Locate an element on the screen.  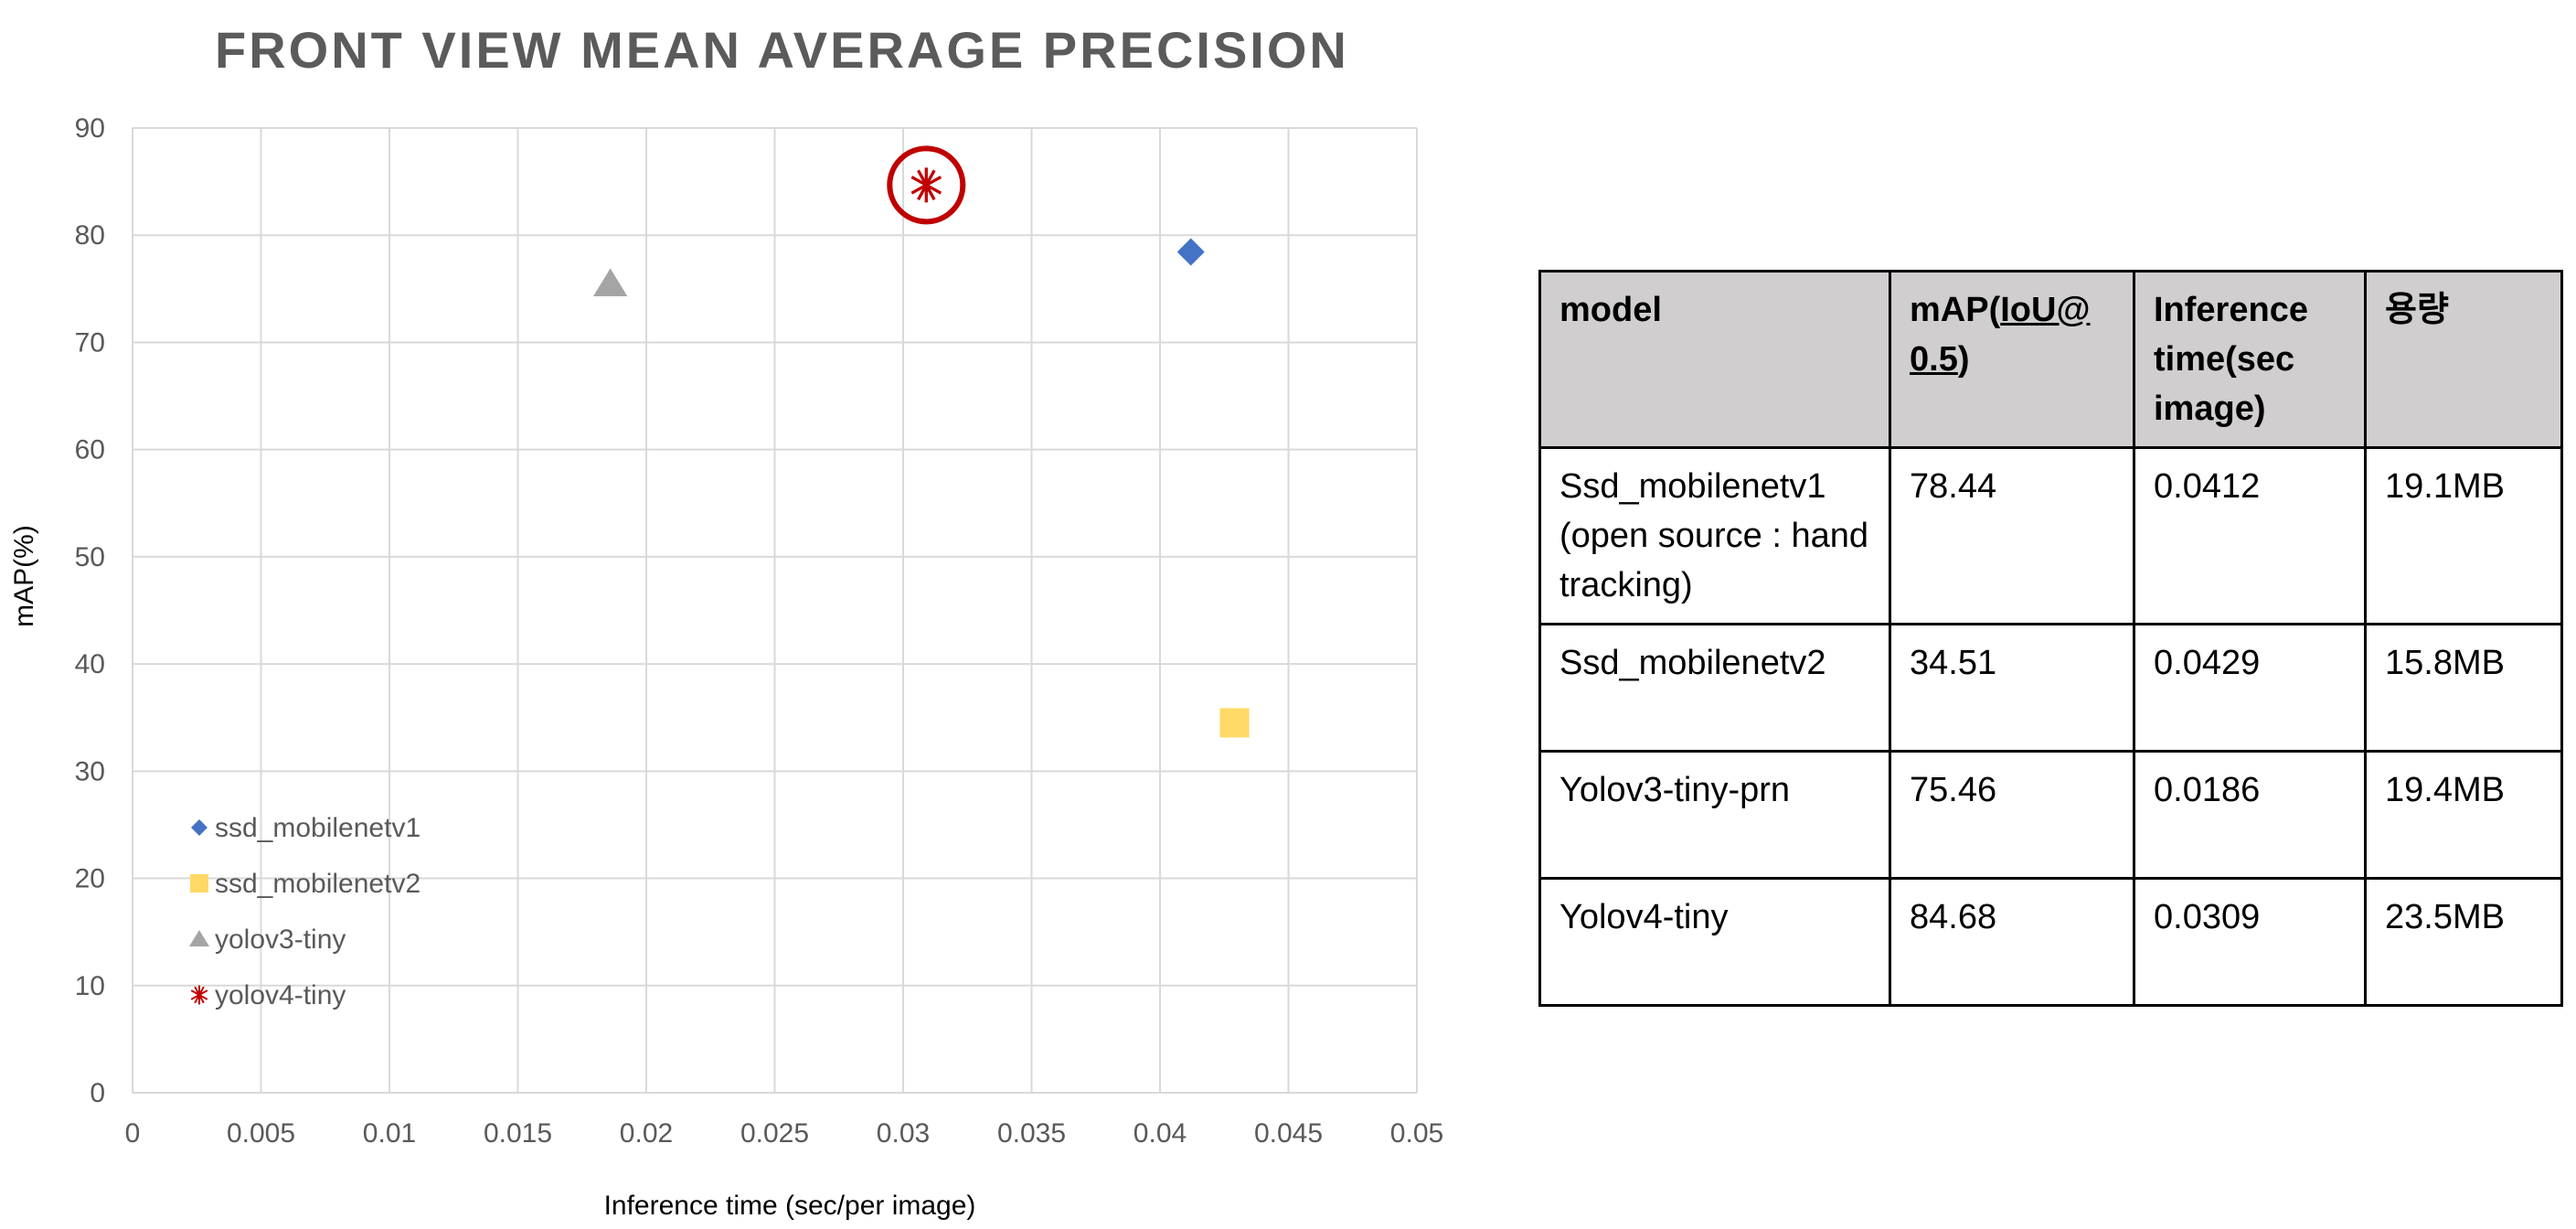
header-map-suffix: ) is located at coordinates (1964, 359).